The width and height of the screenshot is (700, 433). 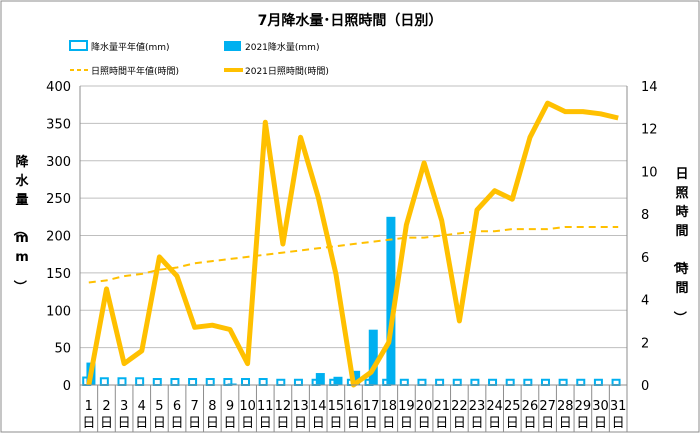 What do you see at coordinates (389, 415) in the screenshot?
I see `x-tick-label: 18 日` at bounding box center [389, 415].